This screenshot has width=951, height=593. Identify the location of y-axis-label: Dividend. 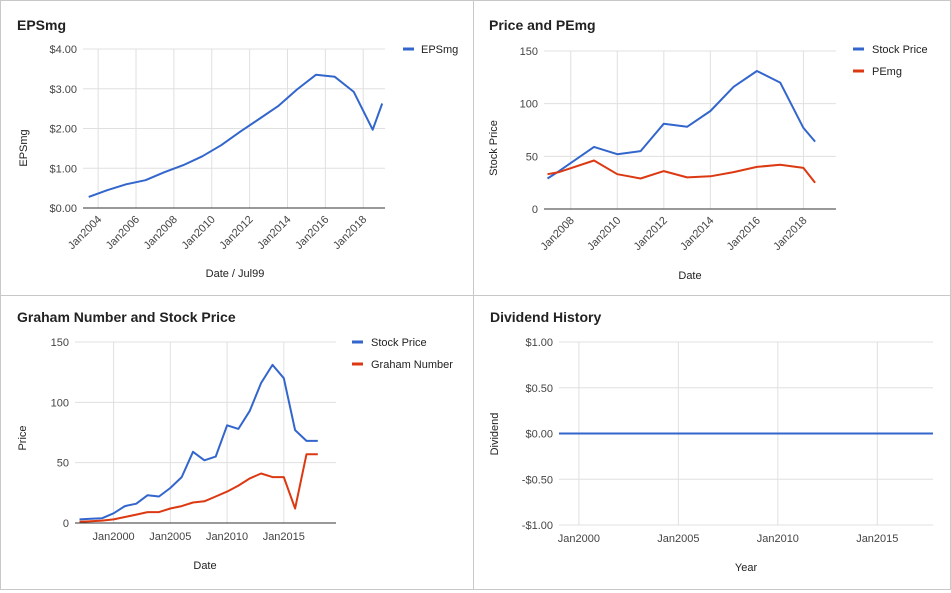
(495, 434).